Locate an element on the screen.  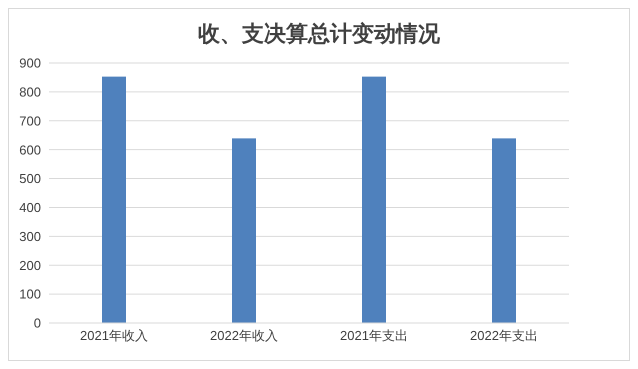
y-tick-label: 500 is located at coordinates (30, 178).